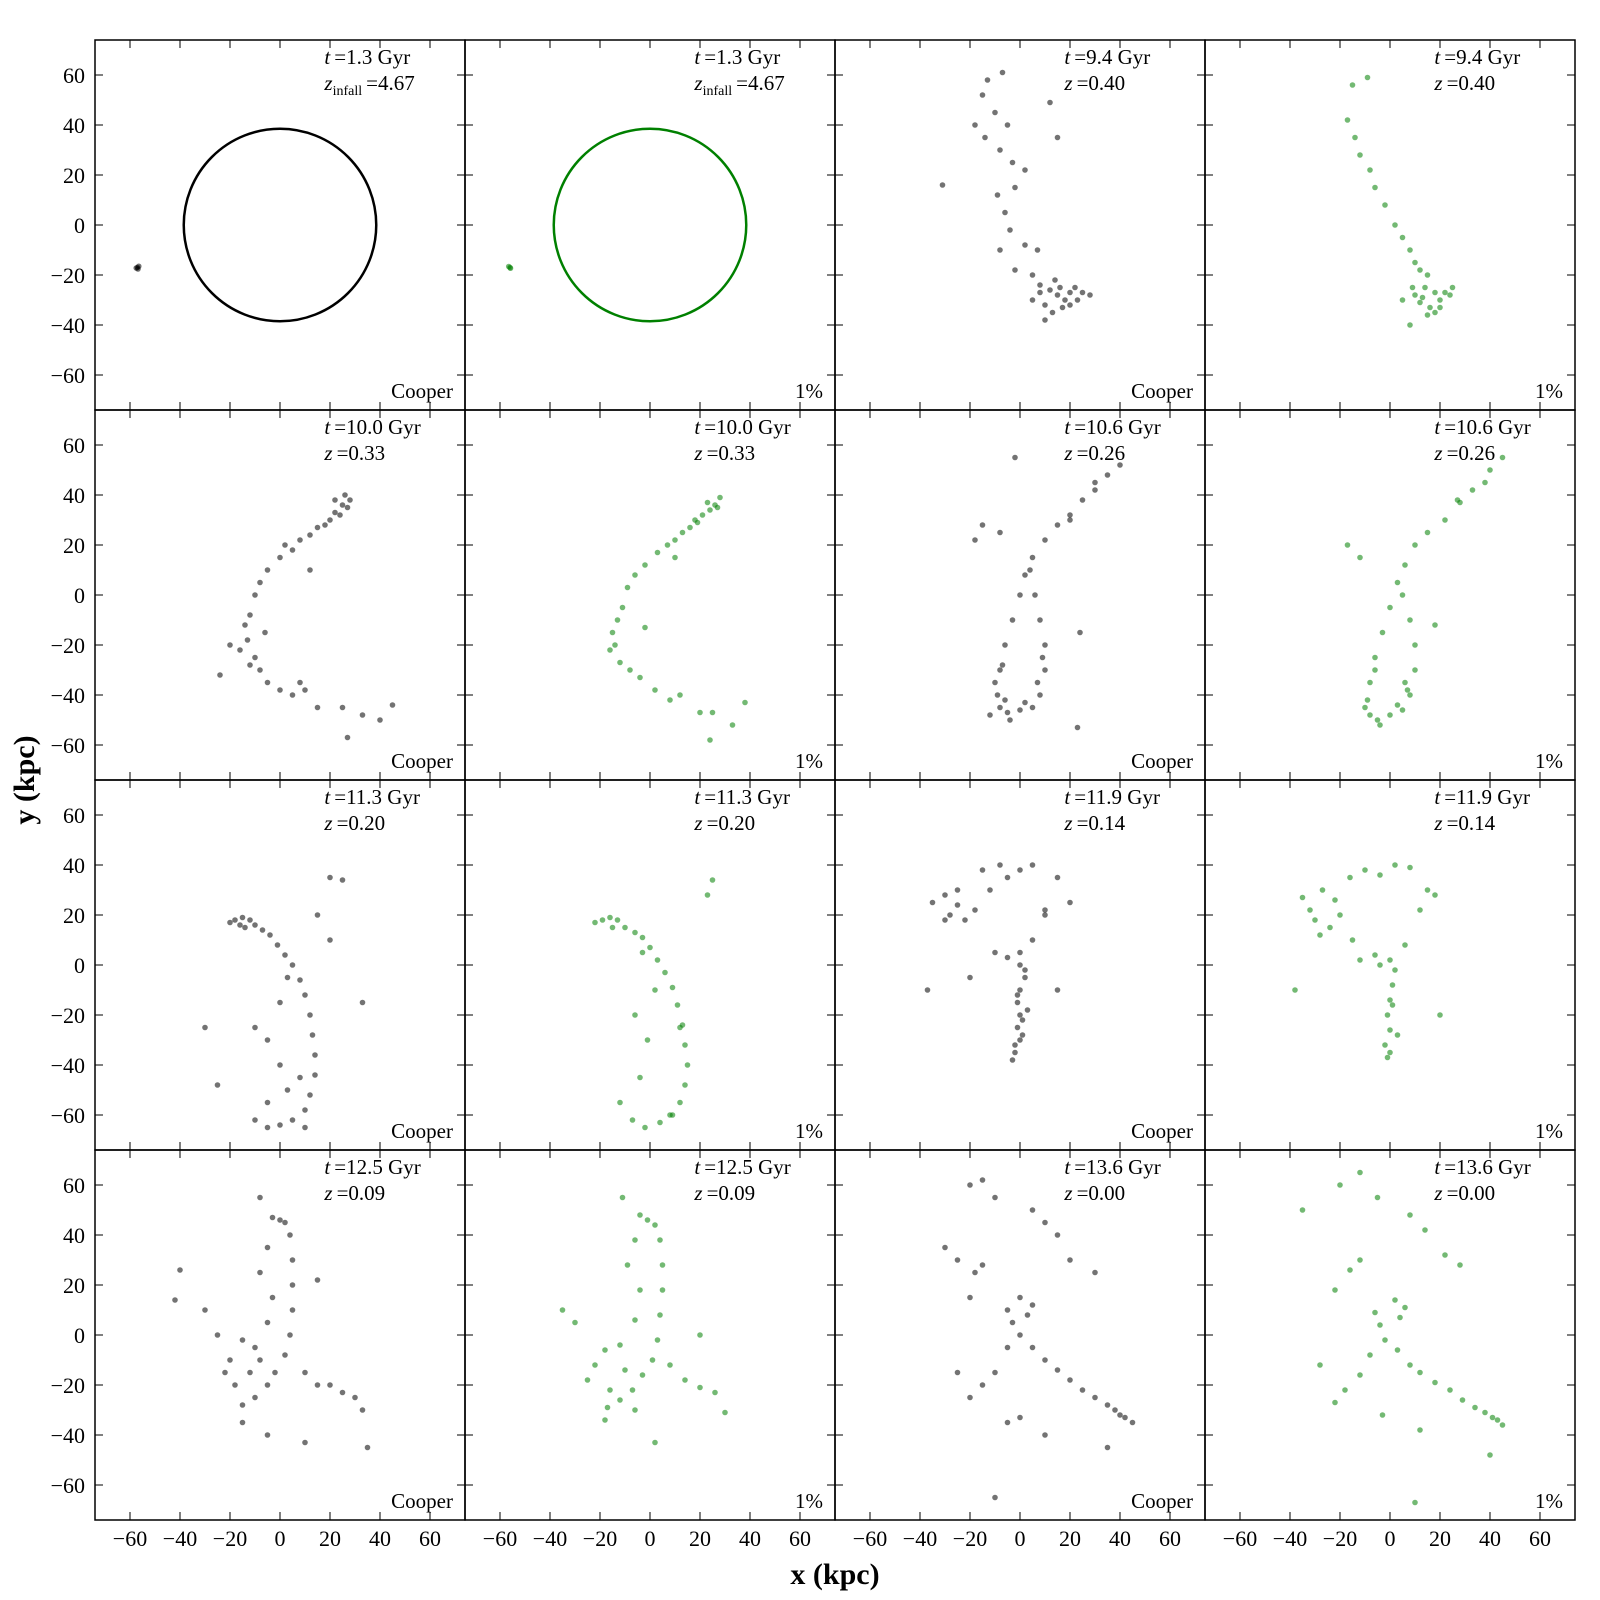 The image size is (1600, 1600). Describe the element at coordinates (348, 91) in the screenshot. I see `redshift-subscript: infall` at that location.